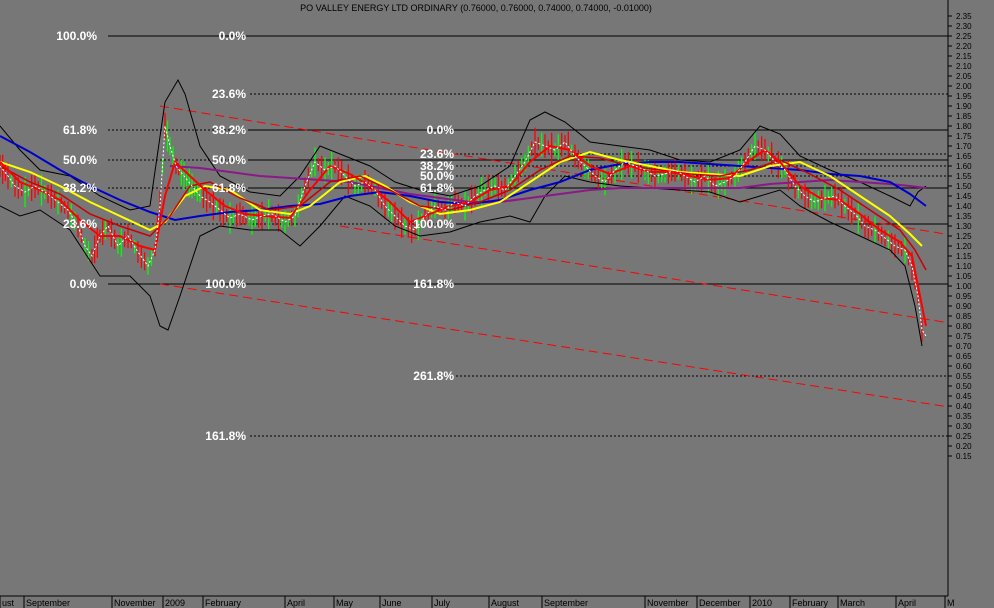  Describe the element at coordinates (964, 166) in the screenshot. I see `y-tick-label: 1.60` at that location.